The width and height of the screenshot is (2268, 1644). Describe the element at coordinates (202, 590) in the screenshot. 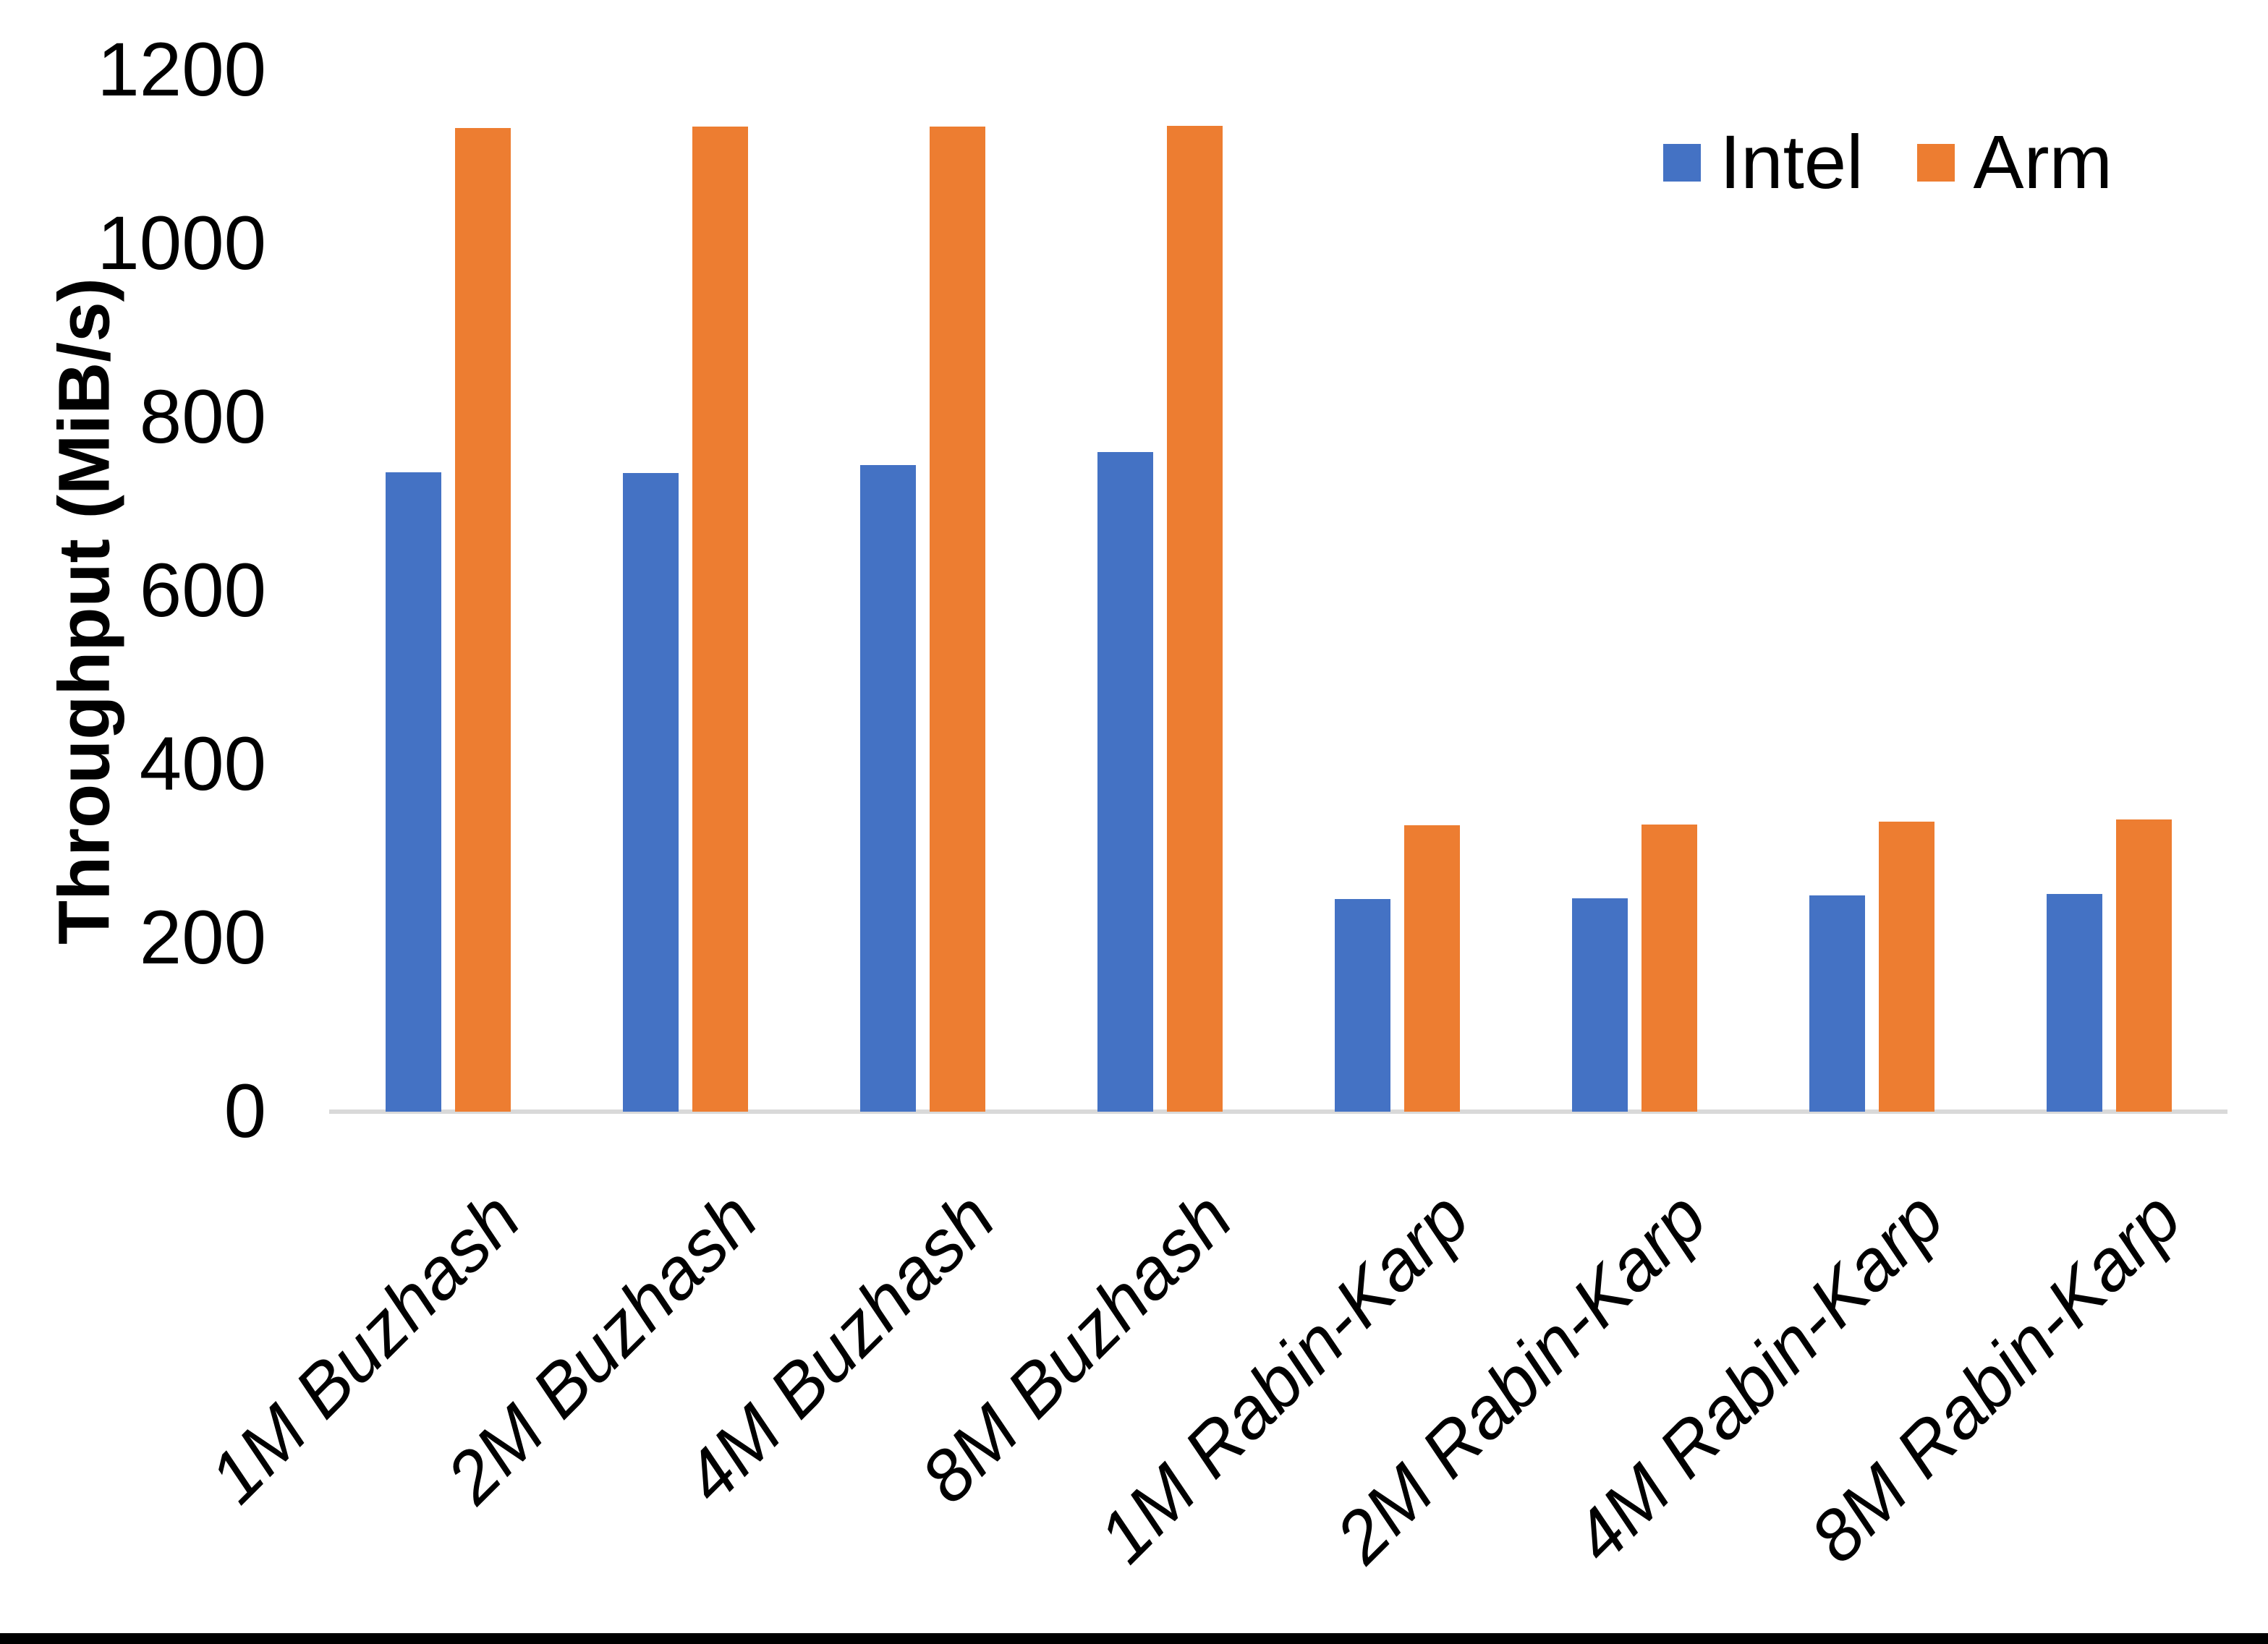

I see `y-tick-label: 600` at that location.